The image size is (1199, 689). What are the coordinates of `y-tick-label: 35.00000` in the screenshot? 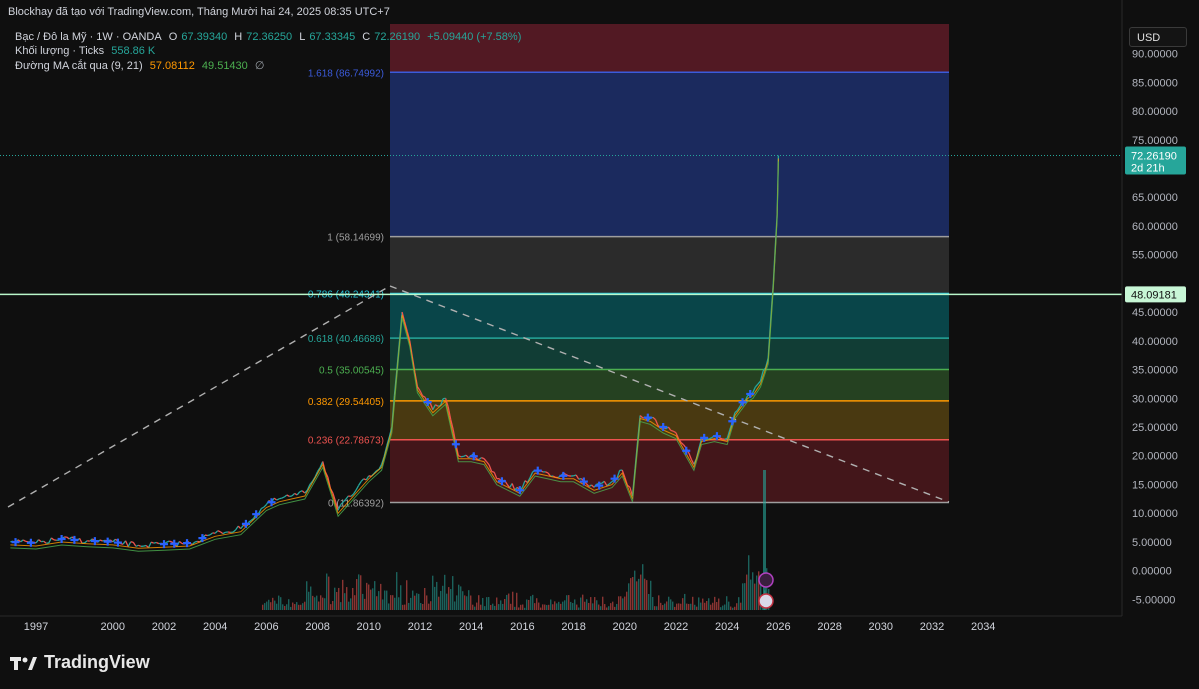 It's located at (1155, 371).